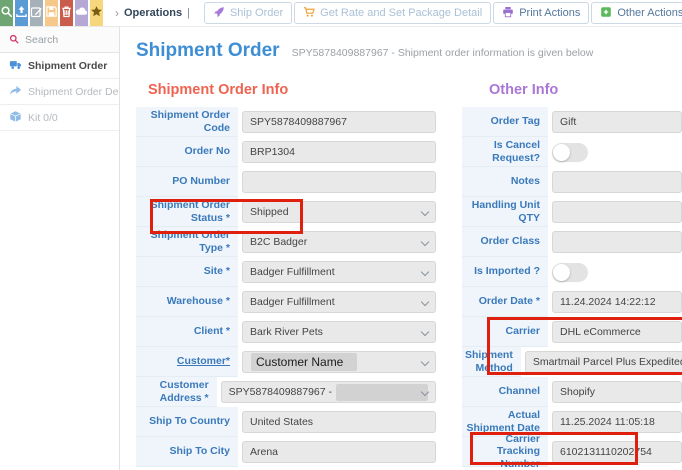 This screenshot has width=682, height=470. I want to click on other-actions-button: Other Actions, so click(636, 13).